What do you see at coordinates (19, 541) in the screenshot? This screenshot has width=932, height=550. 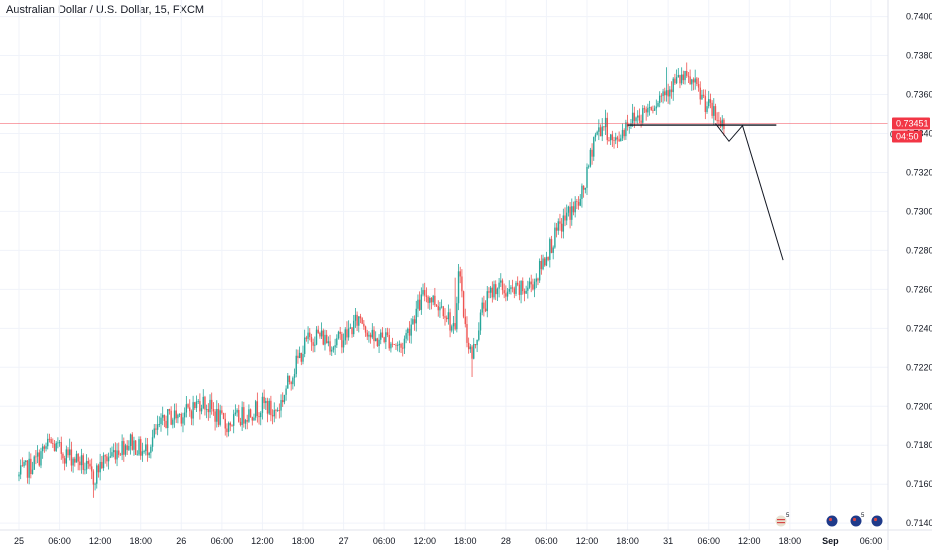 I see `x-tick-label: 25` at bounding box center [19, 541].